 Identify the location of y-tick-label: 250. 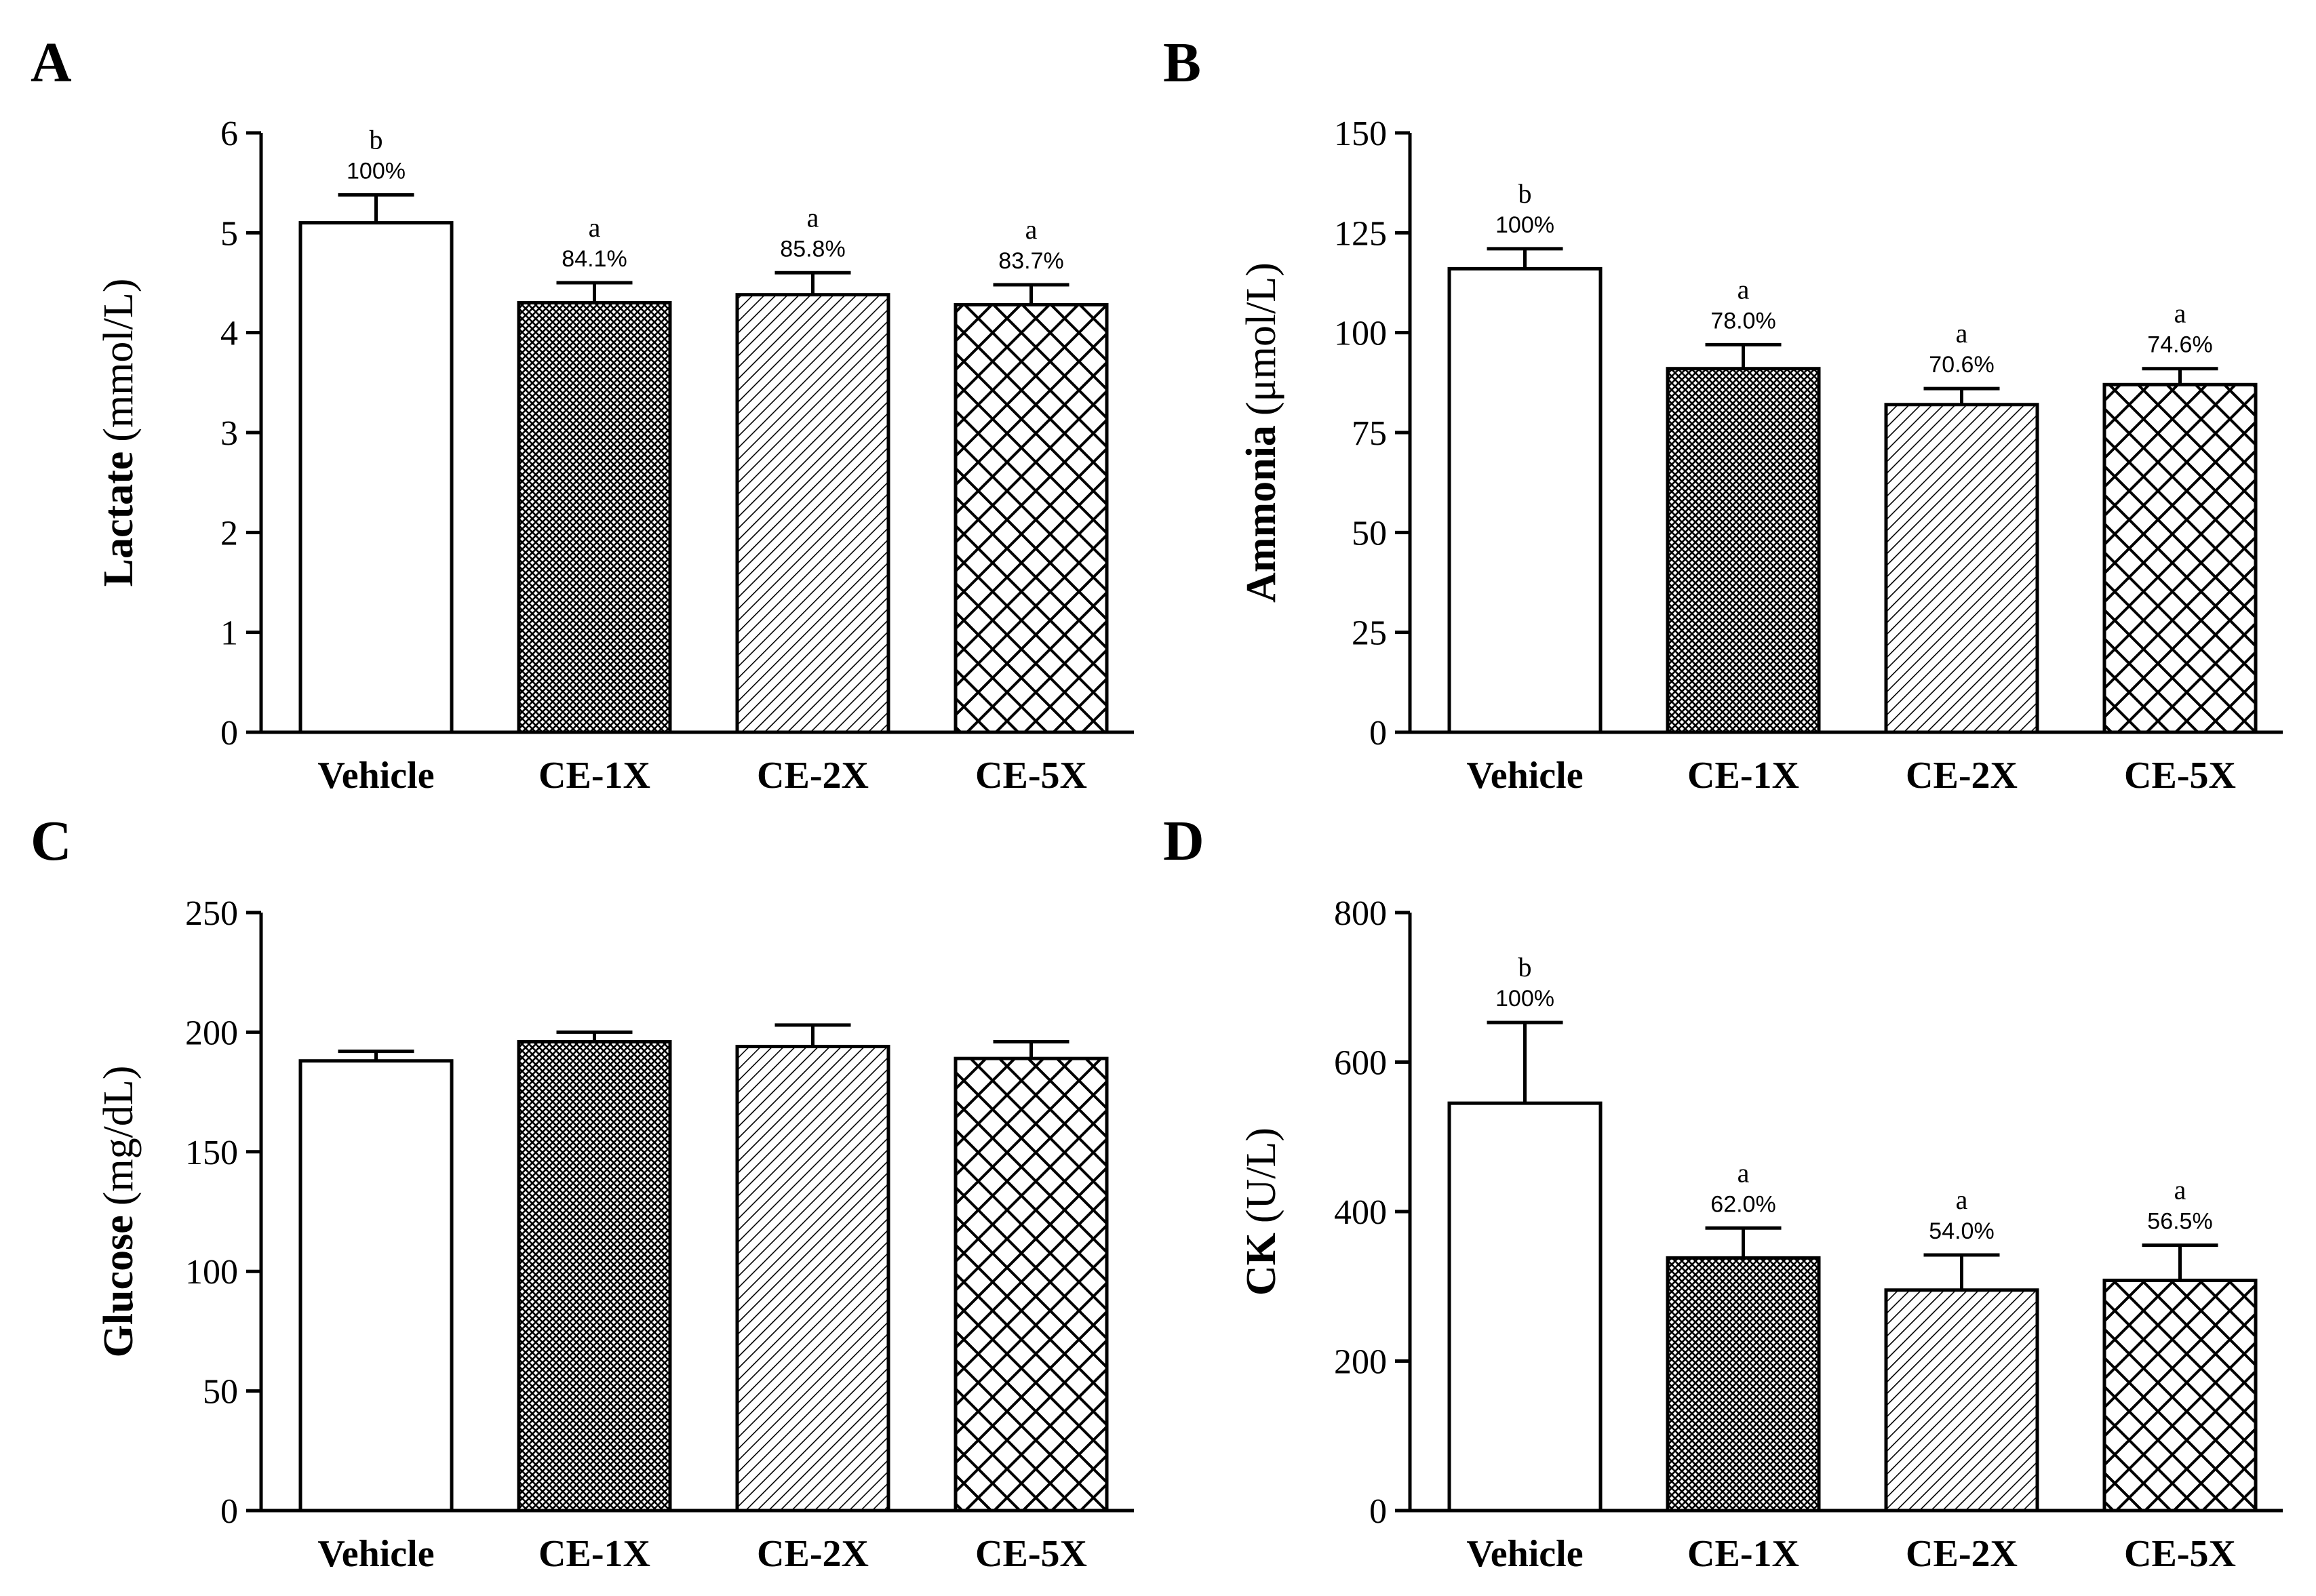
(211, 913).